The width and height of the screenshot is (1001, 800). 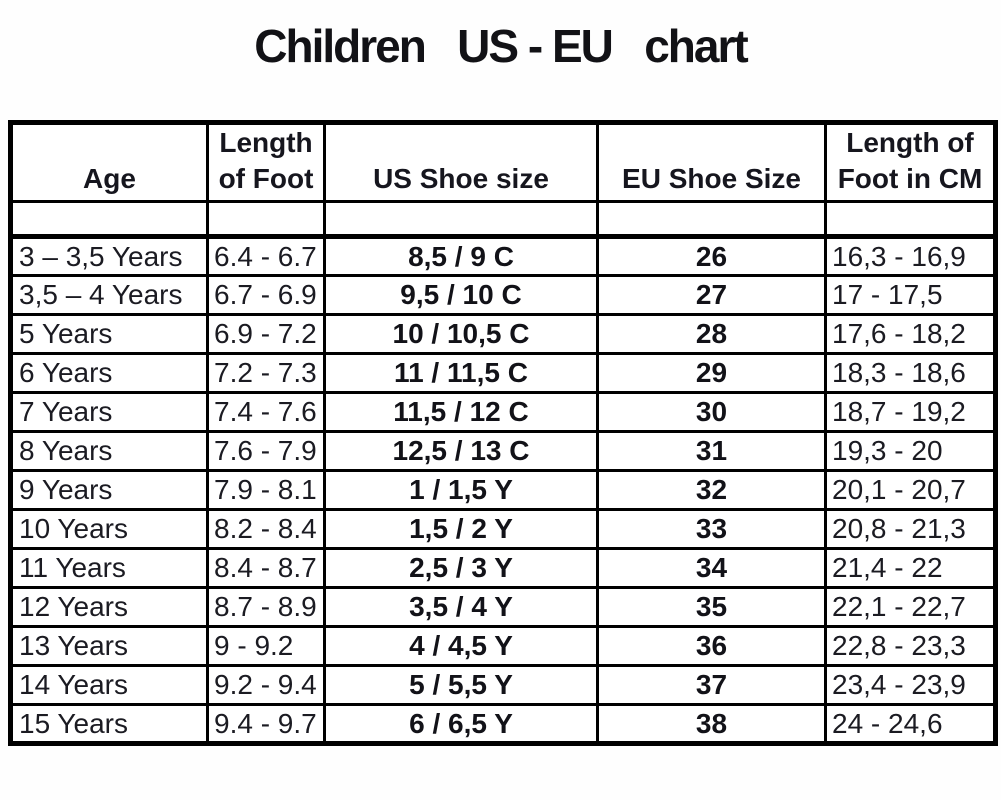 I want to click on cell-length-foot-cm: 20,8 - 21,3, so click(x=910, y=529).